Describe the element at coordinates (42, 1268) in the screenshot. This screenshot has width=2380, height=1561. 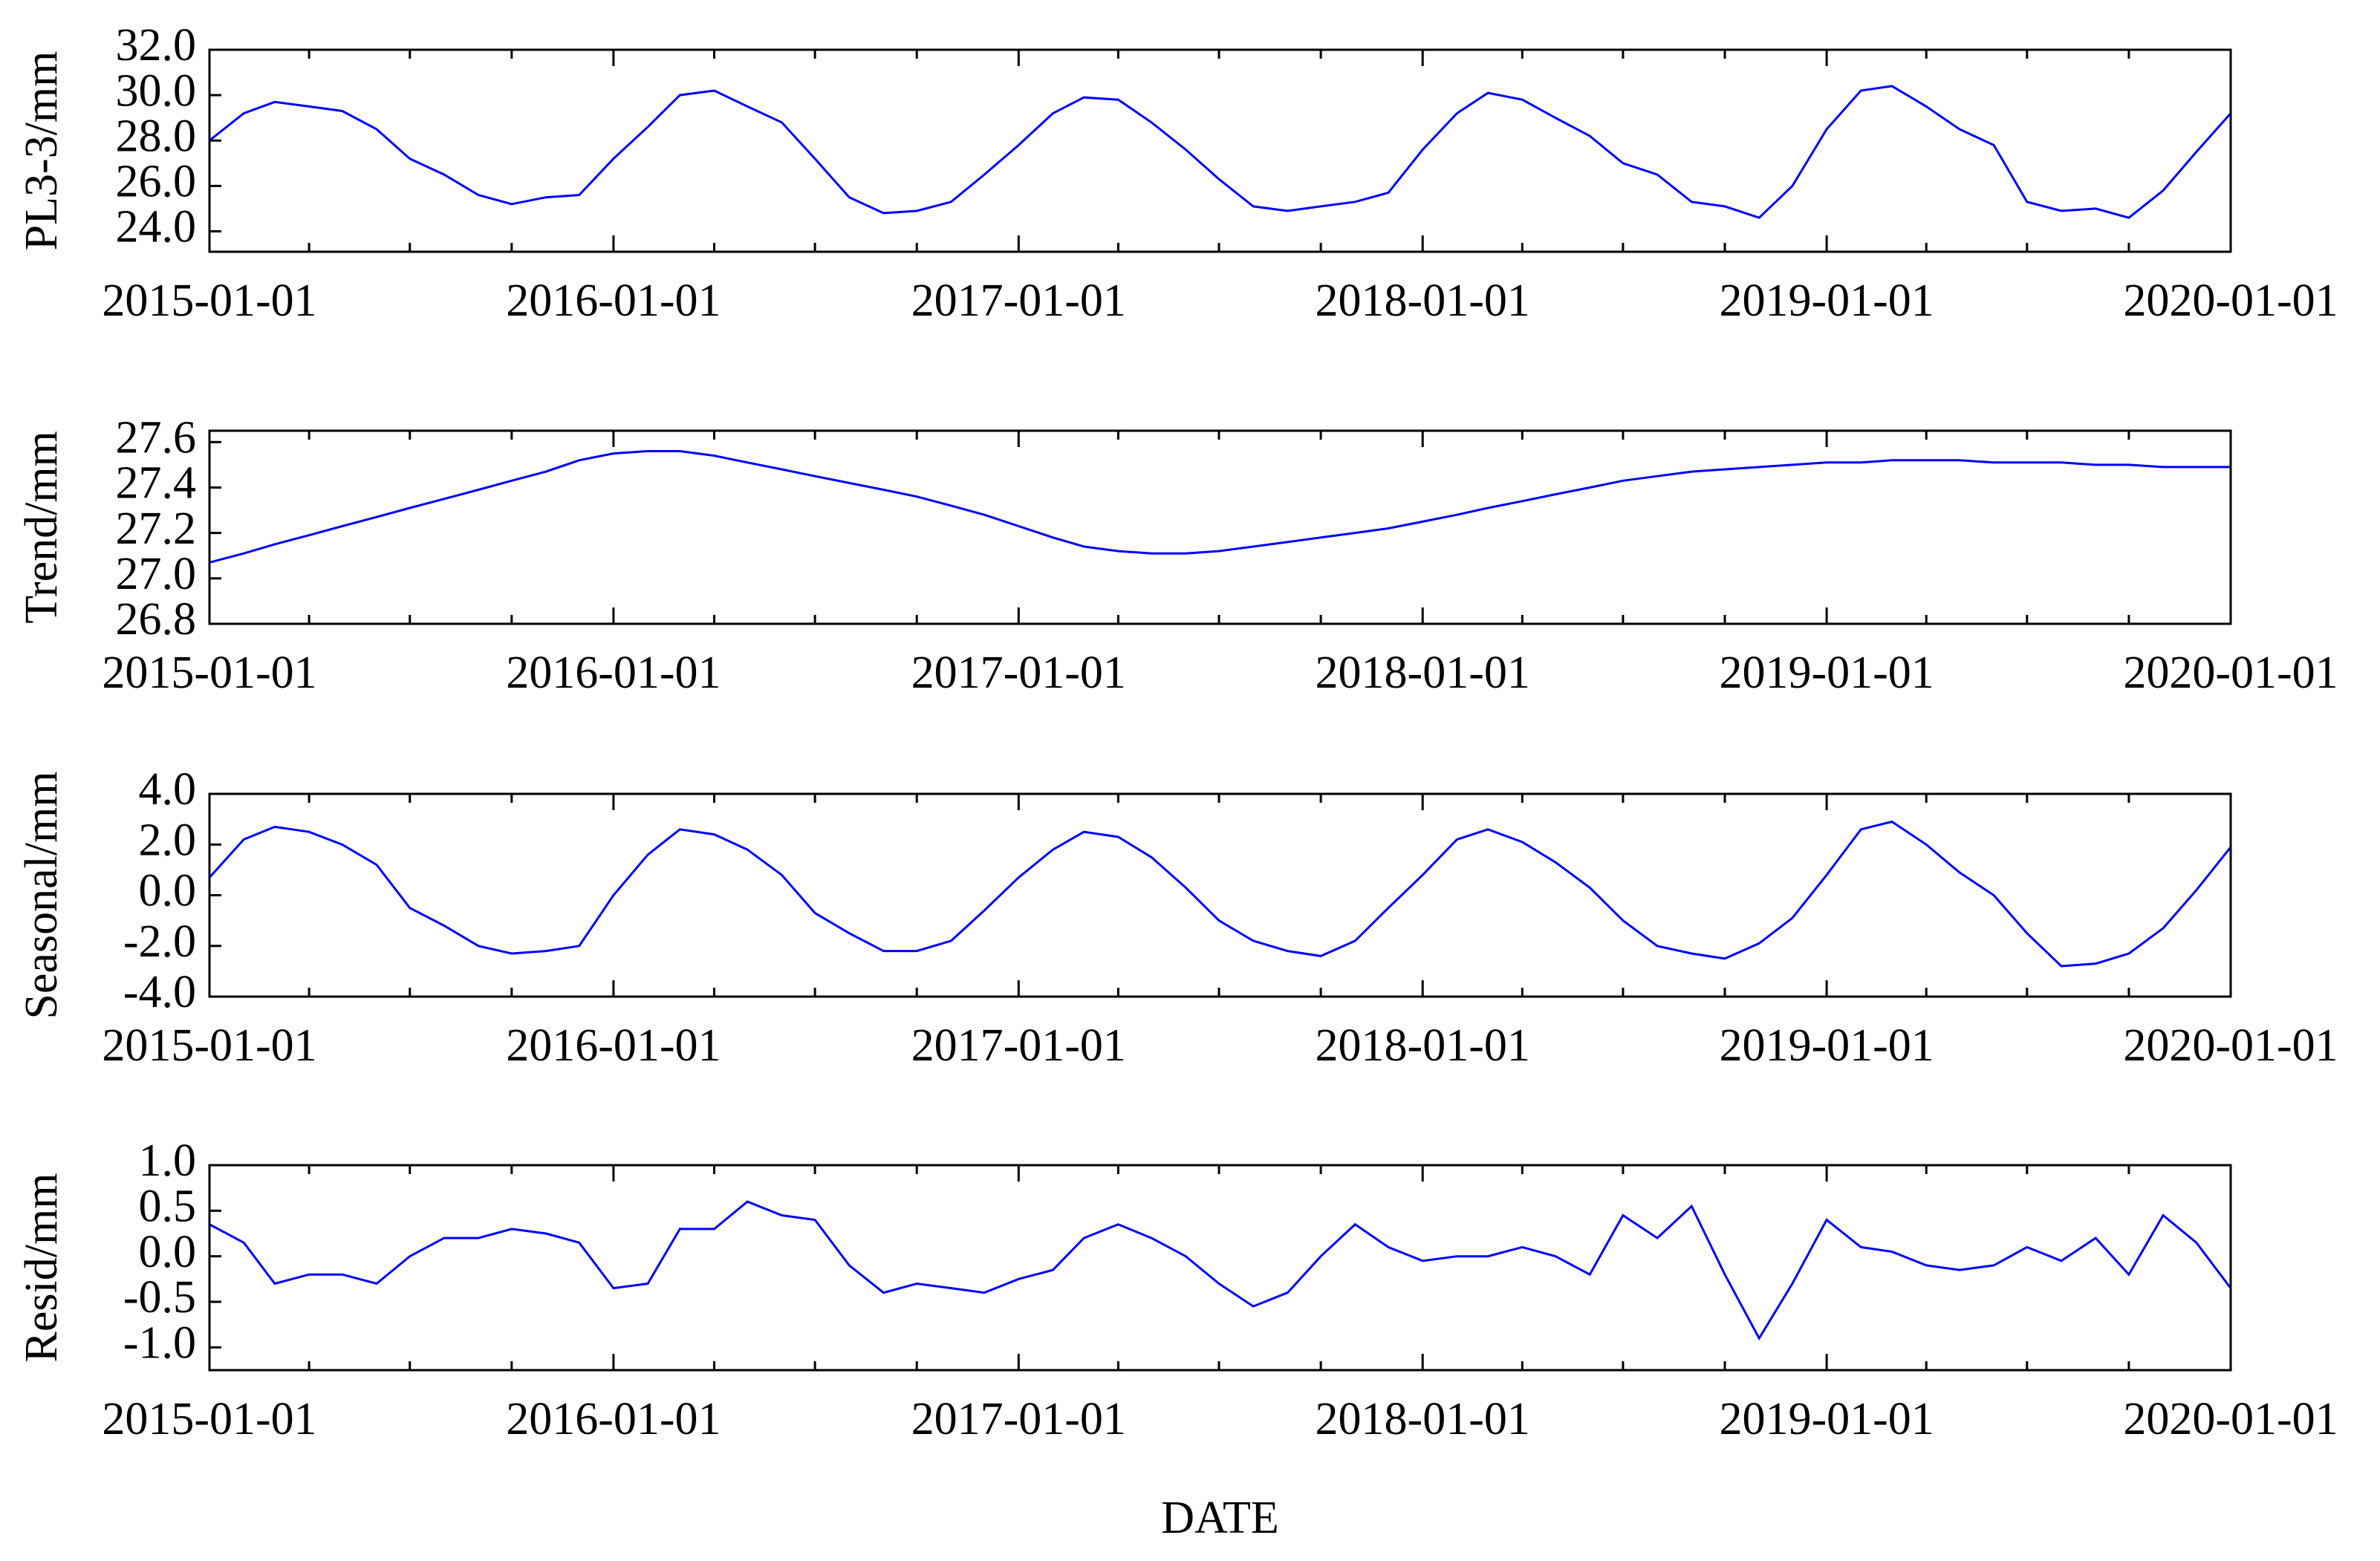
I see `y-axis-label: Resid/mm` at that location.